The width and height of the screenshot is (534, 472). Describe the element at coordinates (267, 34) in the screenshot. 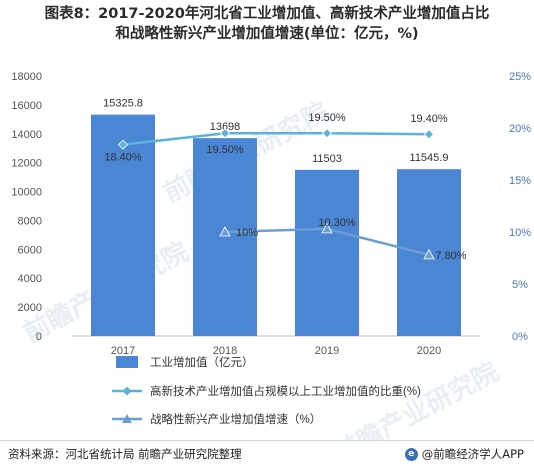

I see `chart-title-line-2: 和战略性新兴产业增加值增速(单位：亿元，%)` at that location.